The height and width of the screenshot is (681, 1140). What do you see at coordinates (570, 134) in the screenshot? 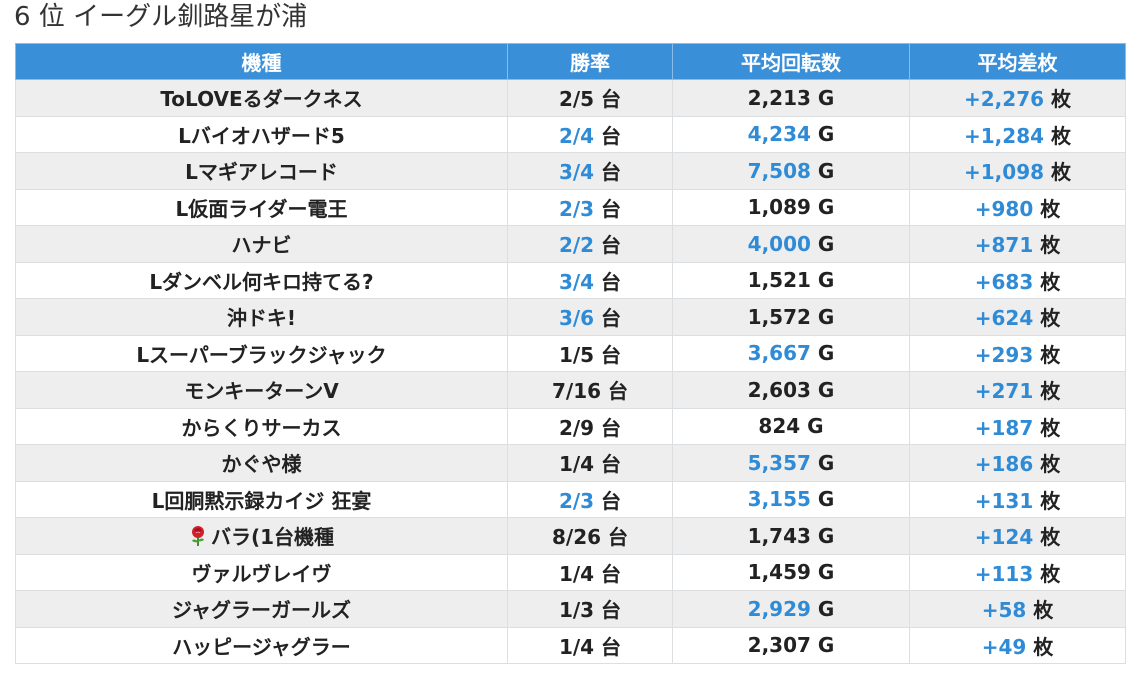
I see `table-row: Lバイオハザード5 2/4 台 4,234 G +1,284 枚` at bounding box center [570, 134].